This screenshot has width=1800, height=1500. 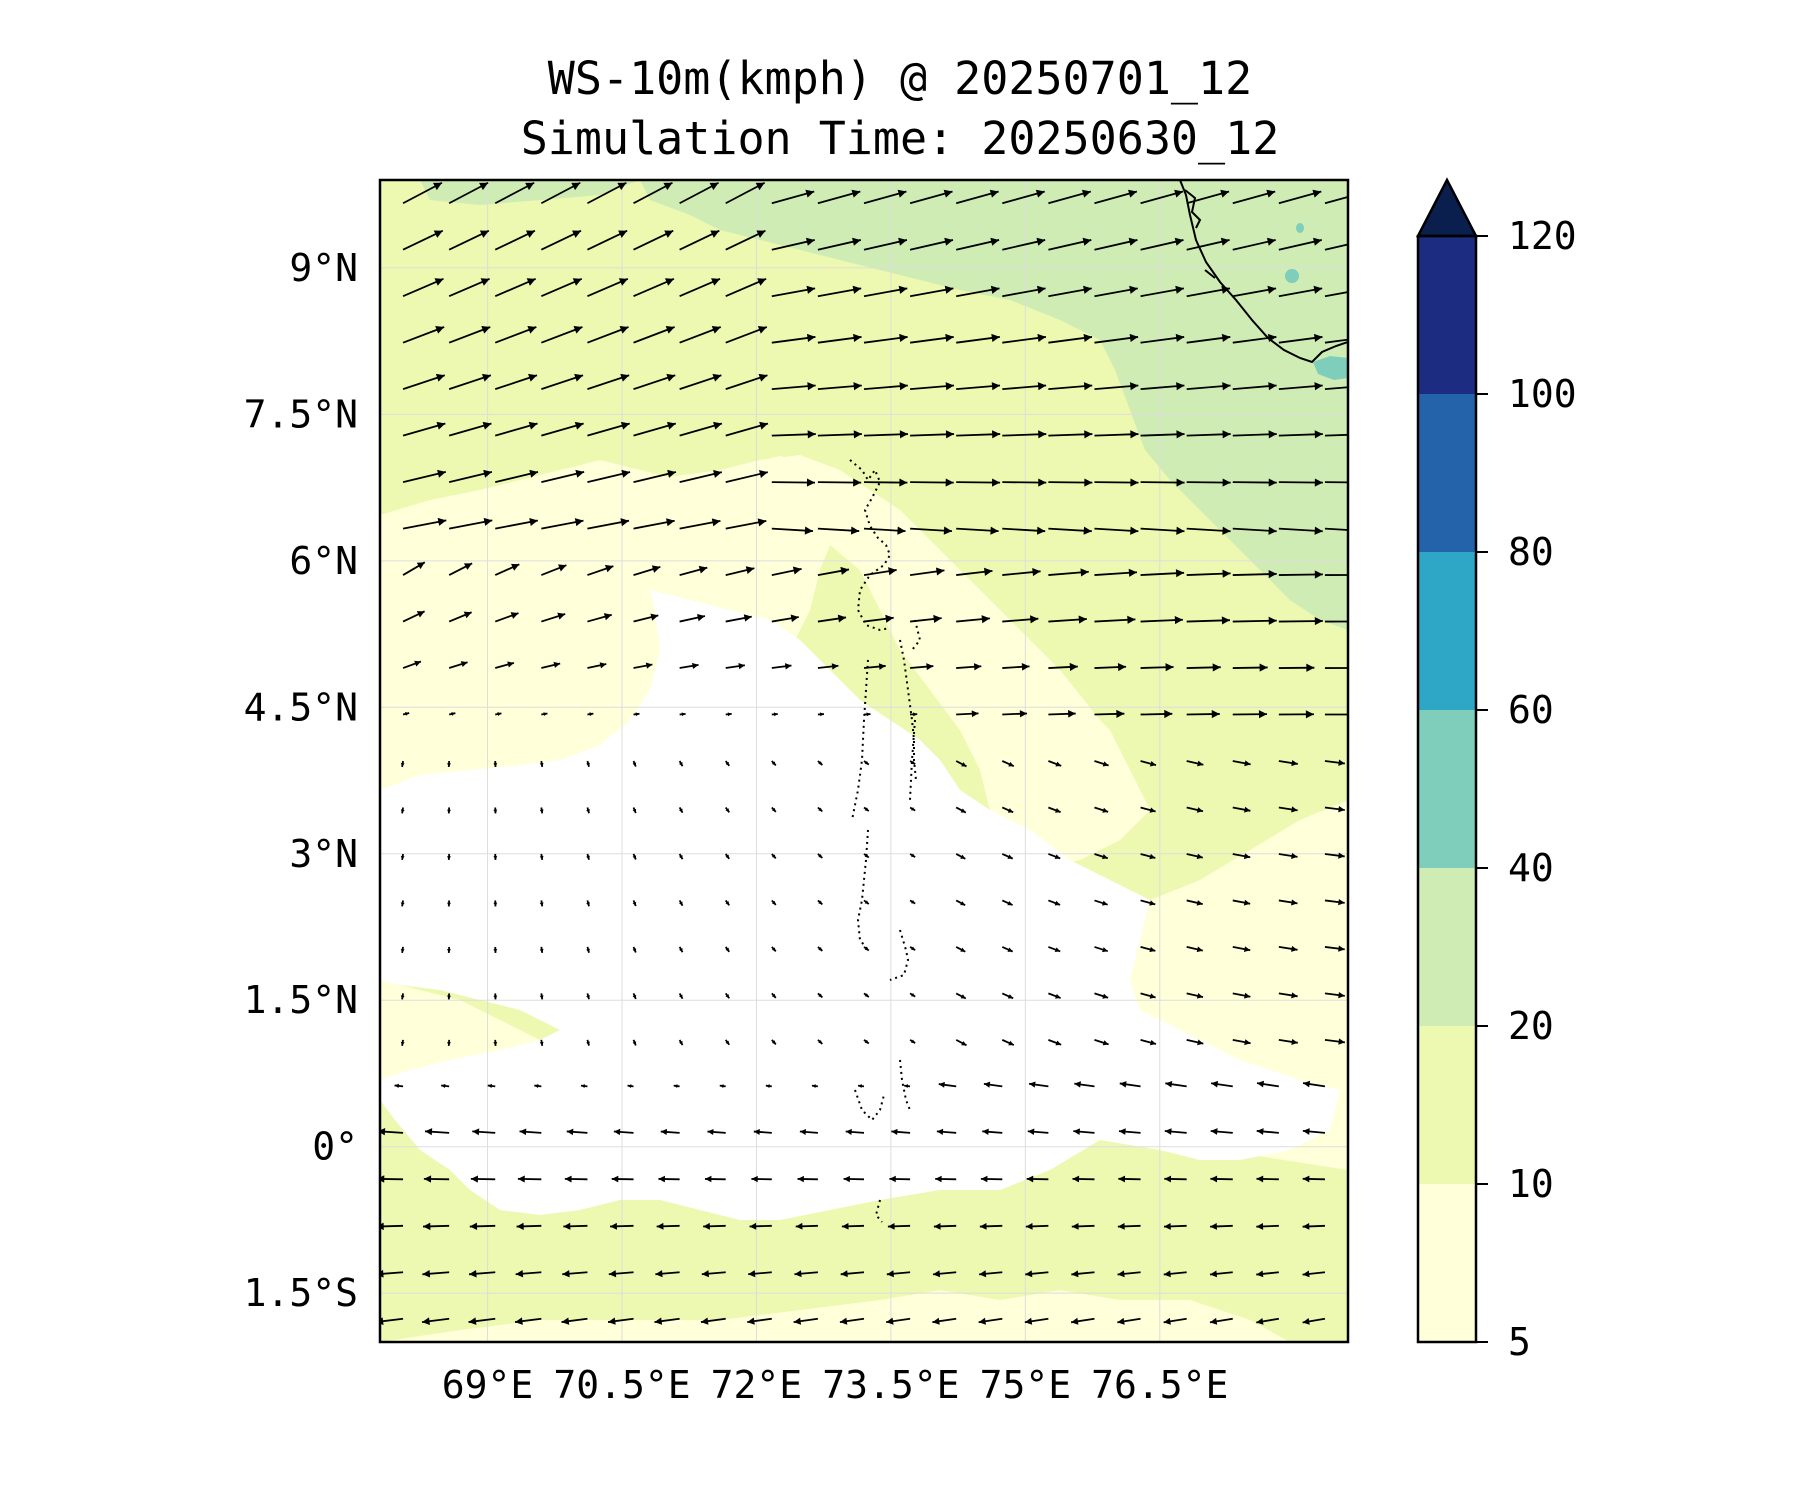 What do you see at coordinates (323, 561) in the screenshot?
I see `lat-tick-label: 6°N` at bounding box center [323, 561].